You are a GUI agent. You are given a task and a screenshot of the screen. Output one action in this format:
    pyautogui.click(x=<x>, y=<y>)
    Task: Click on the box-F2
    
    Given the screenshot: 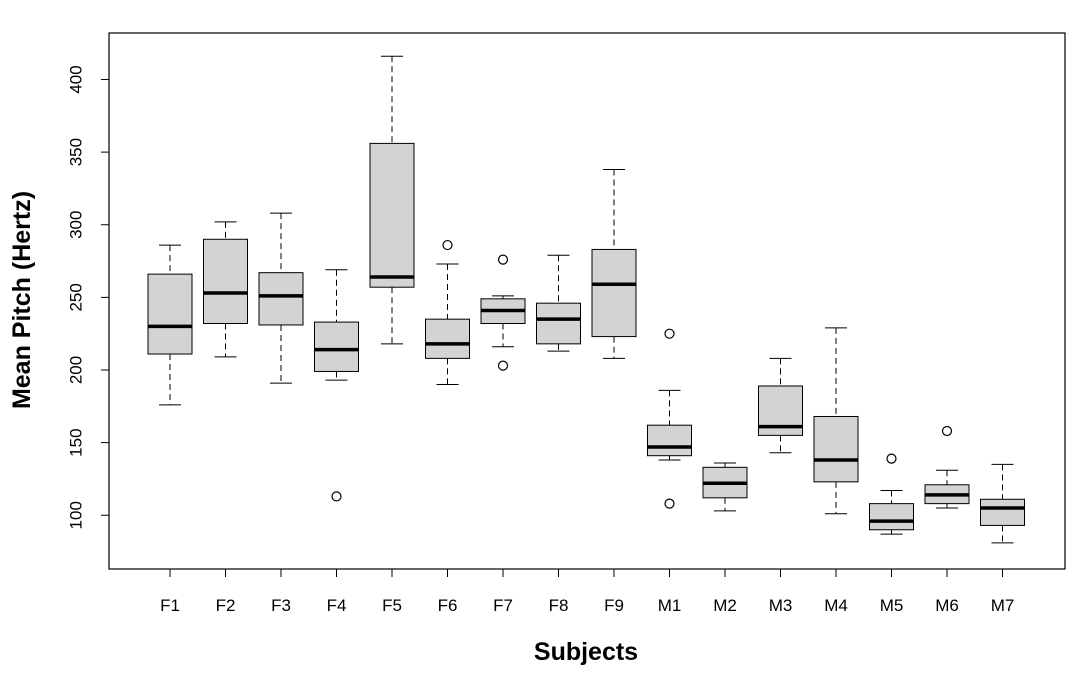 What is the action you would take?
    pyautogui.click(x=225, y=289)
    